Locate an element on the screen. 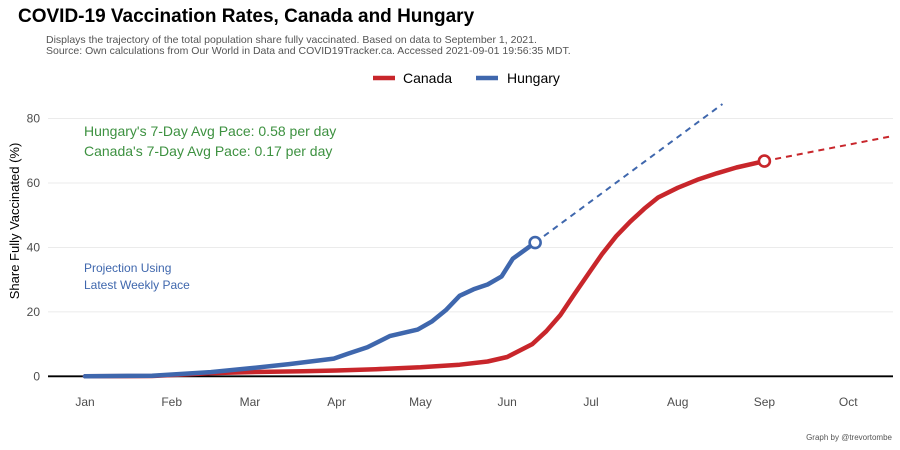 This screenshot has height=450, width=900. endpoint-marker-canada is located at coordinates (764, 161).